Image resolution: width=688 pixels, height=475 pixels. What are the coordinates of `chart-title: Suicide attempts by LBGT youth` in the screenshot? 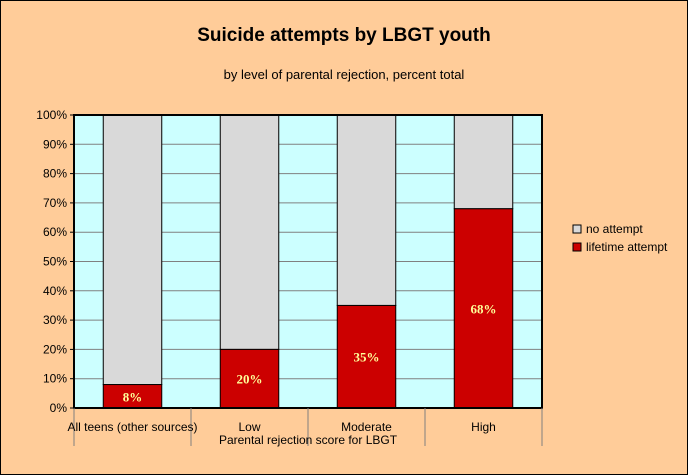 It's located at (343, 35).